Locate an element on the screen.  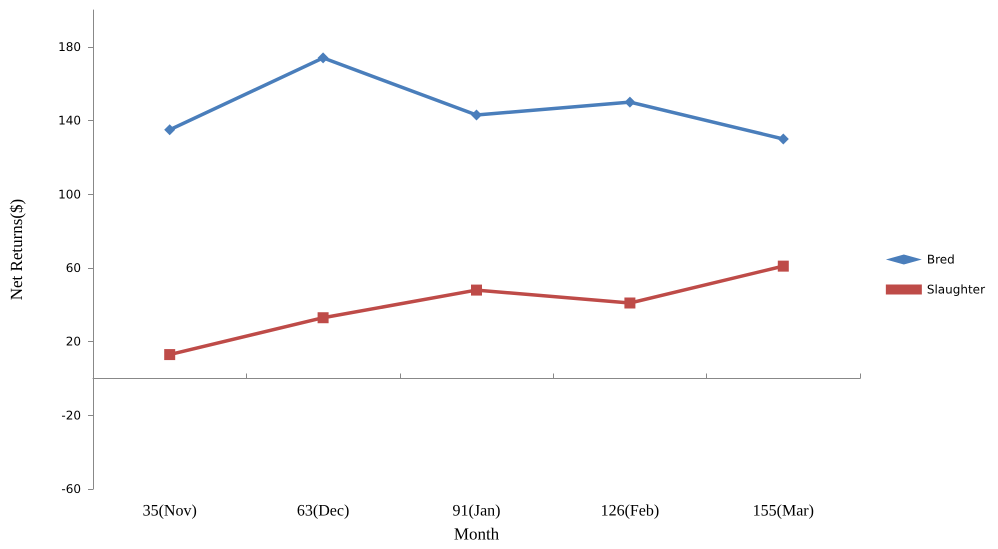
x-tick-label: 155(Mar) is located at coordinates (783, 511).